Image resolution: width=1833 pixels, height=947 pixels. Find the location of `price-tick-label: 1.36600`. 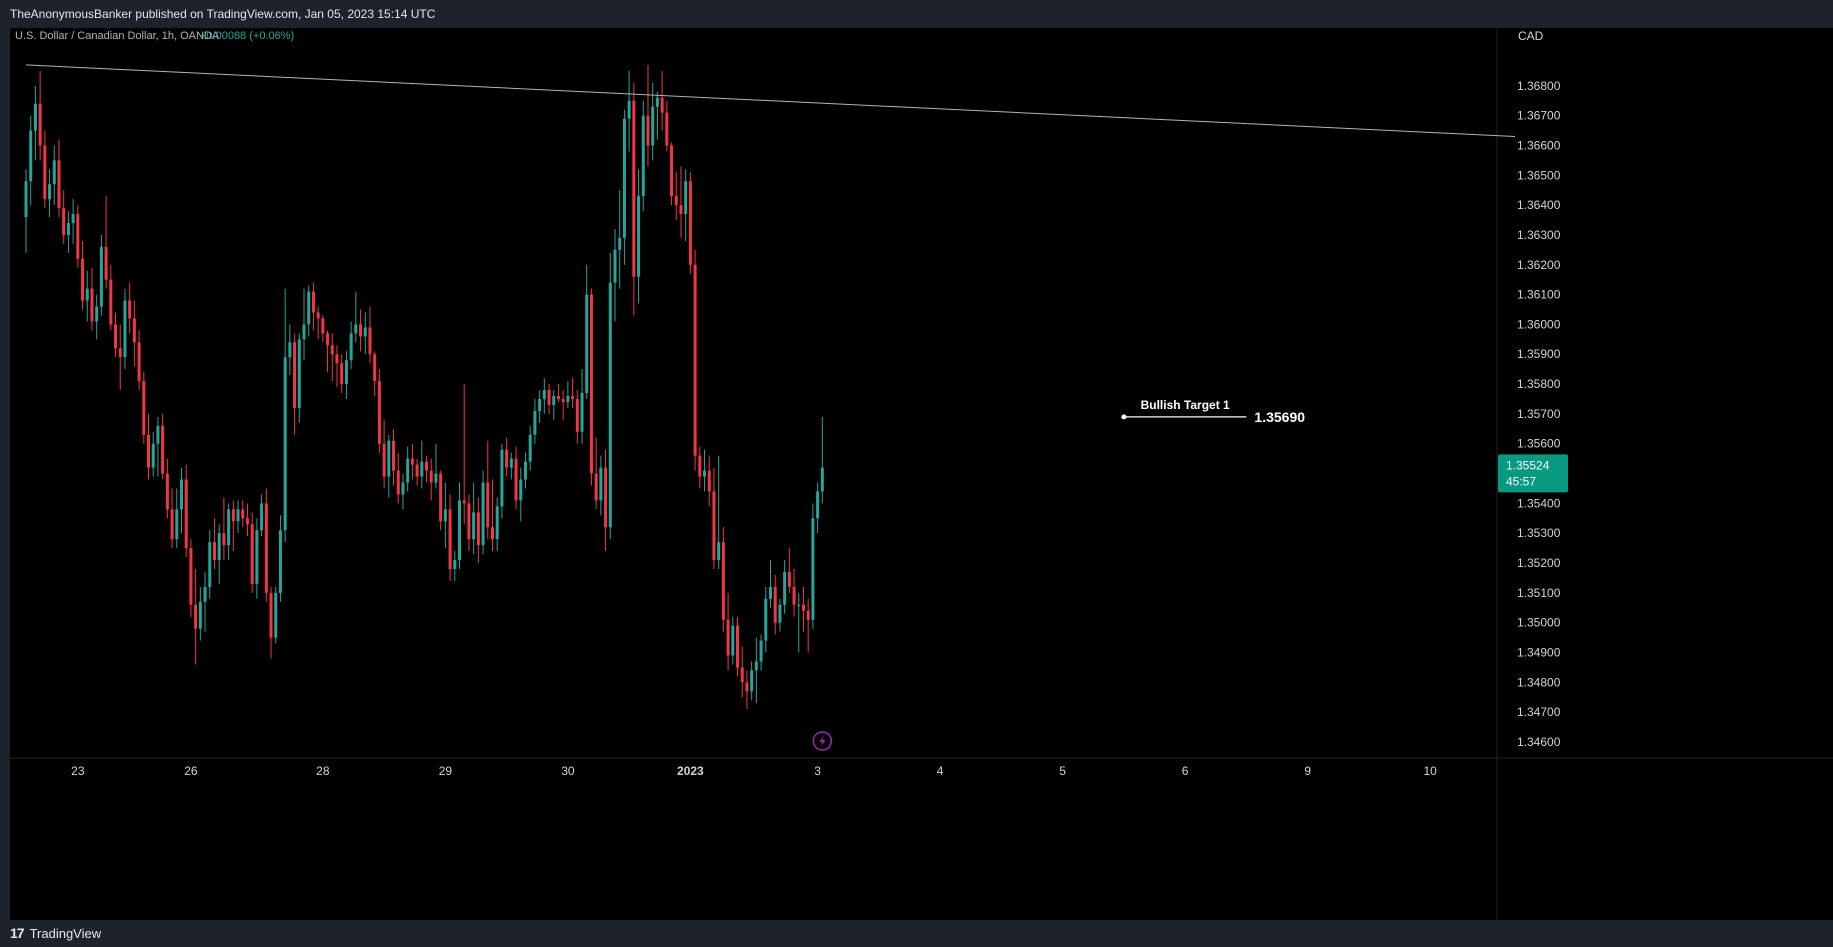

price-tick-label: 1.36600 is located at coordinates (1539, 145).